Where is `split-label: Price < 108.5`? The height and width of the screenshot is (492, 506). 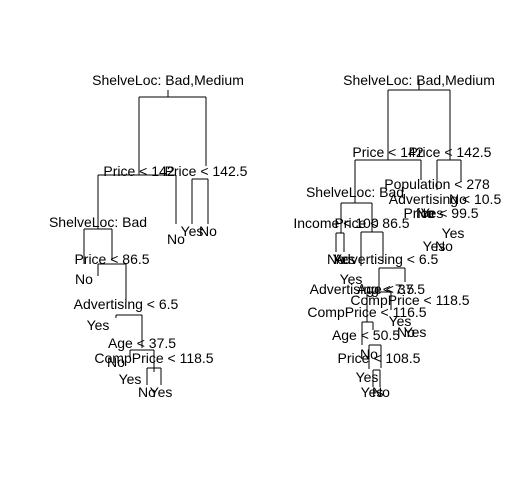 split-label: Price < 108.5 is located at coordinates (379, 358).